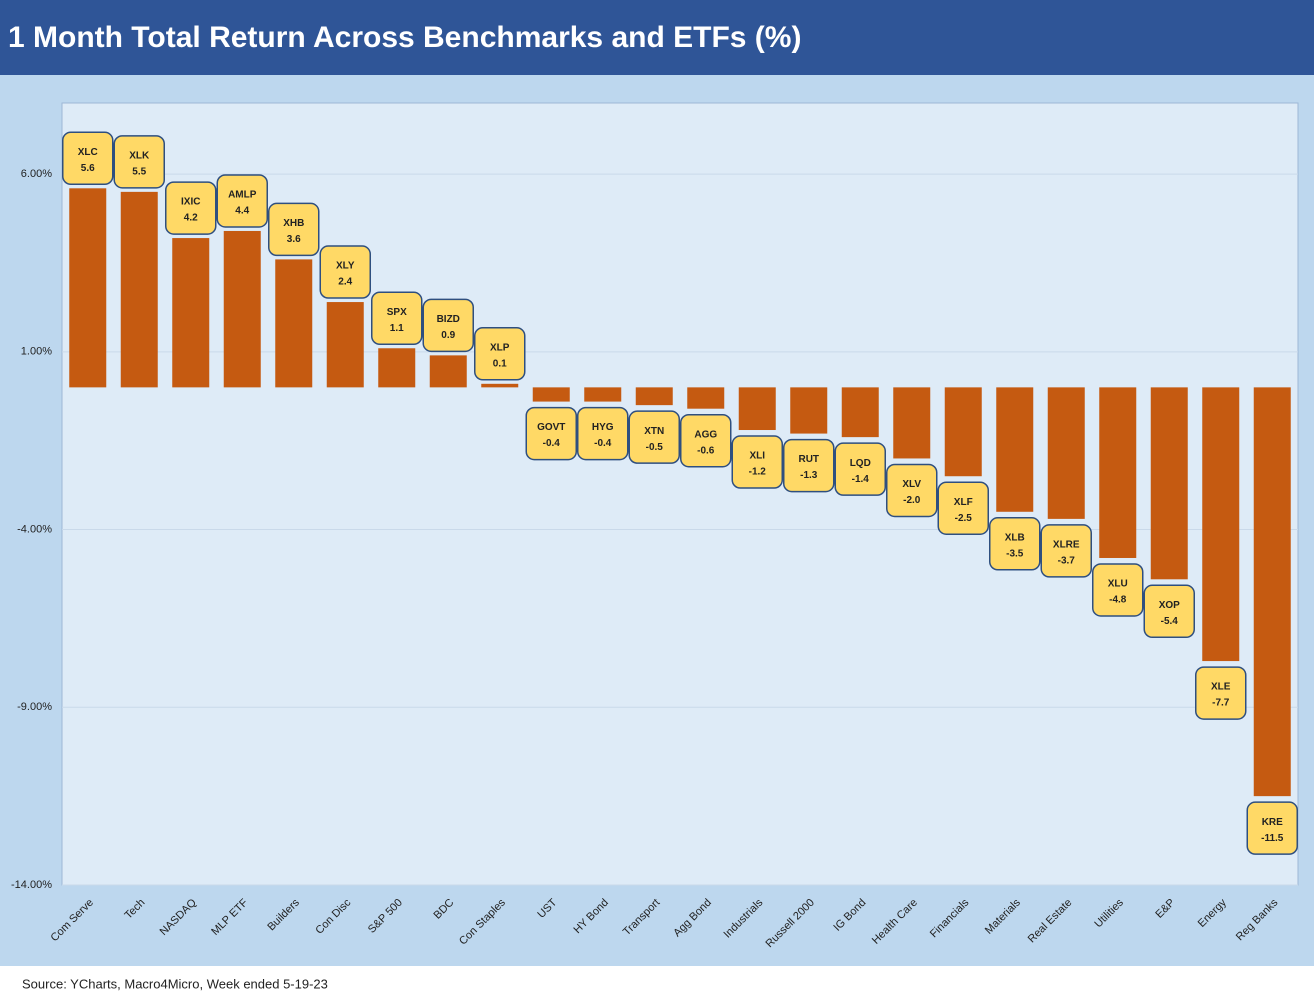  Describe the element at coordinates (1015, 537) in the screenshot. I see `ticker-label: XLB` at that location.